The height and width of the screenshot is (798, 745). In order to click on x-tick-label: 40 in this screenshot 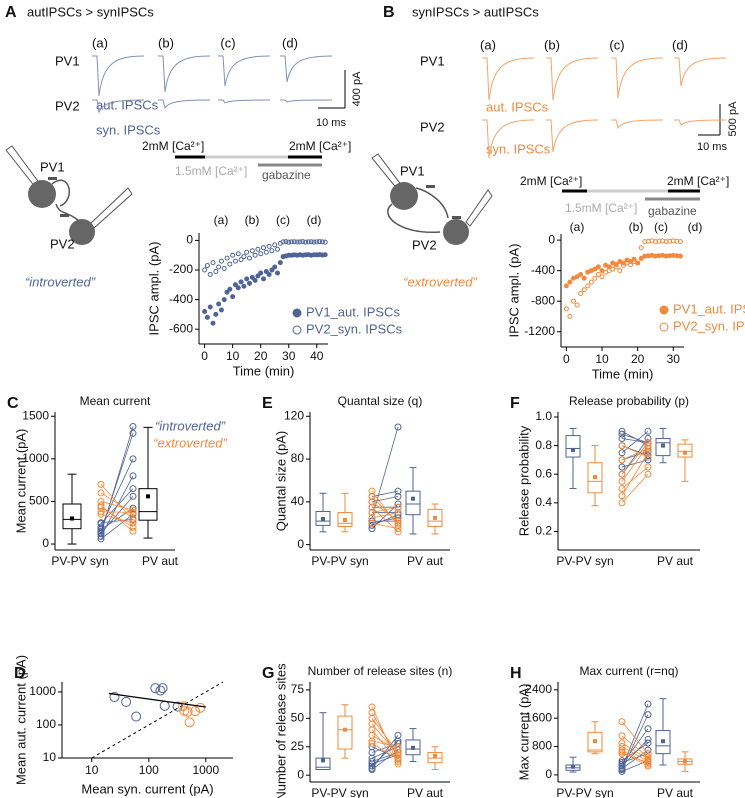, I will do `click(317, 356)`.